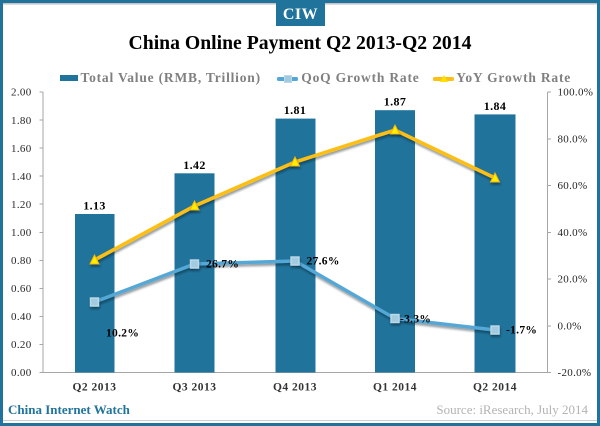 This screenshot has height=426, width=600. I want to click on svg-text: 0.0%, so click(570, 326).